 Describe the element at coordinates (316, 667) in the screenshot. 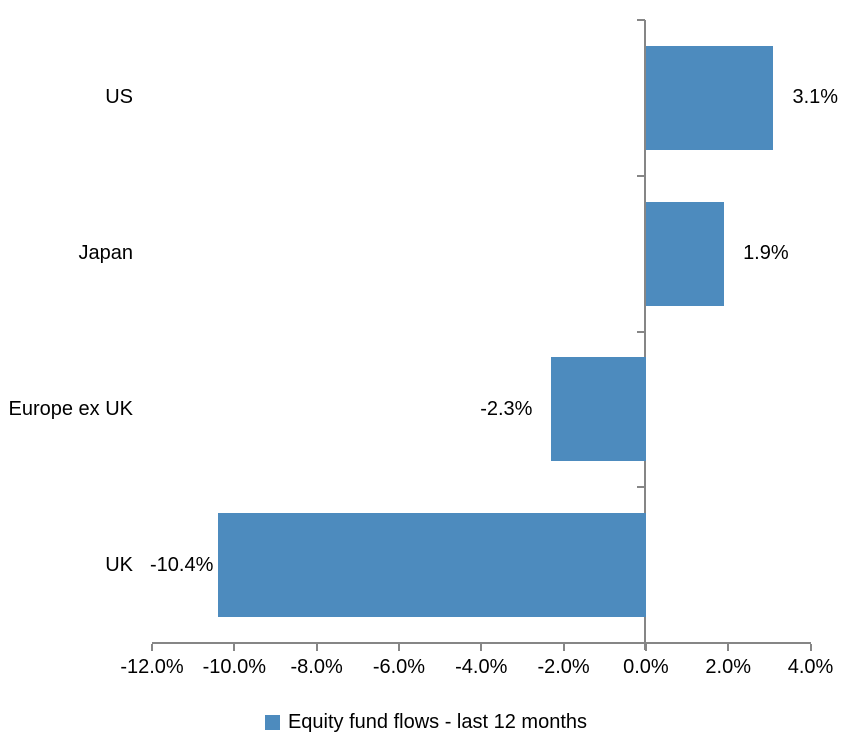

I see `x-axis-tick-label: -8.0%` at that location.